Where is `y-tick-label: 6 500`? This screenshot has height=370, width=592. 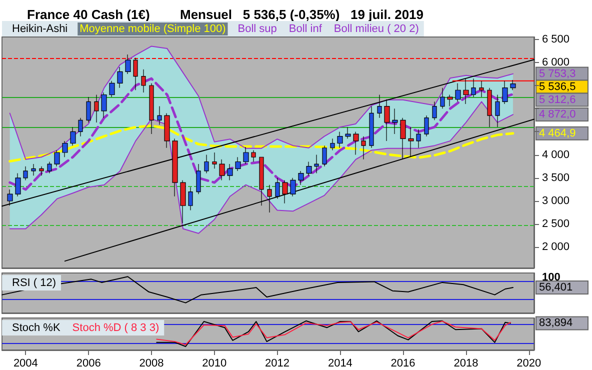
y-tick-label: 6 500 is located at coordinates (556, 39).